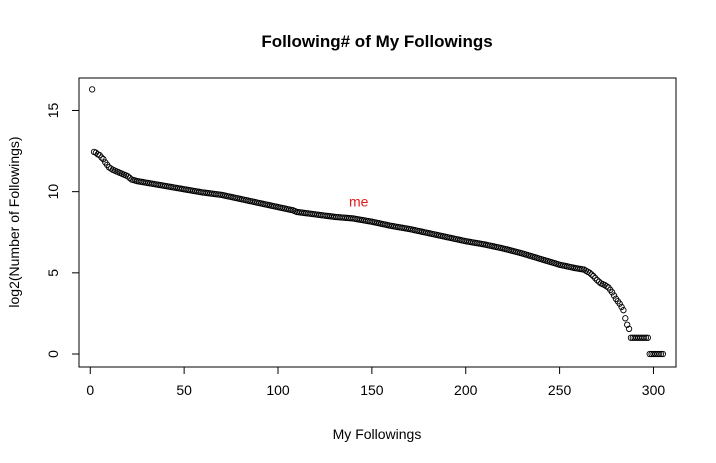 This screenshot has height=463, width=716. I want to click on y-tick-label: 5, so click(53, 273).